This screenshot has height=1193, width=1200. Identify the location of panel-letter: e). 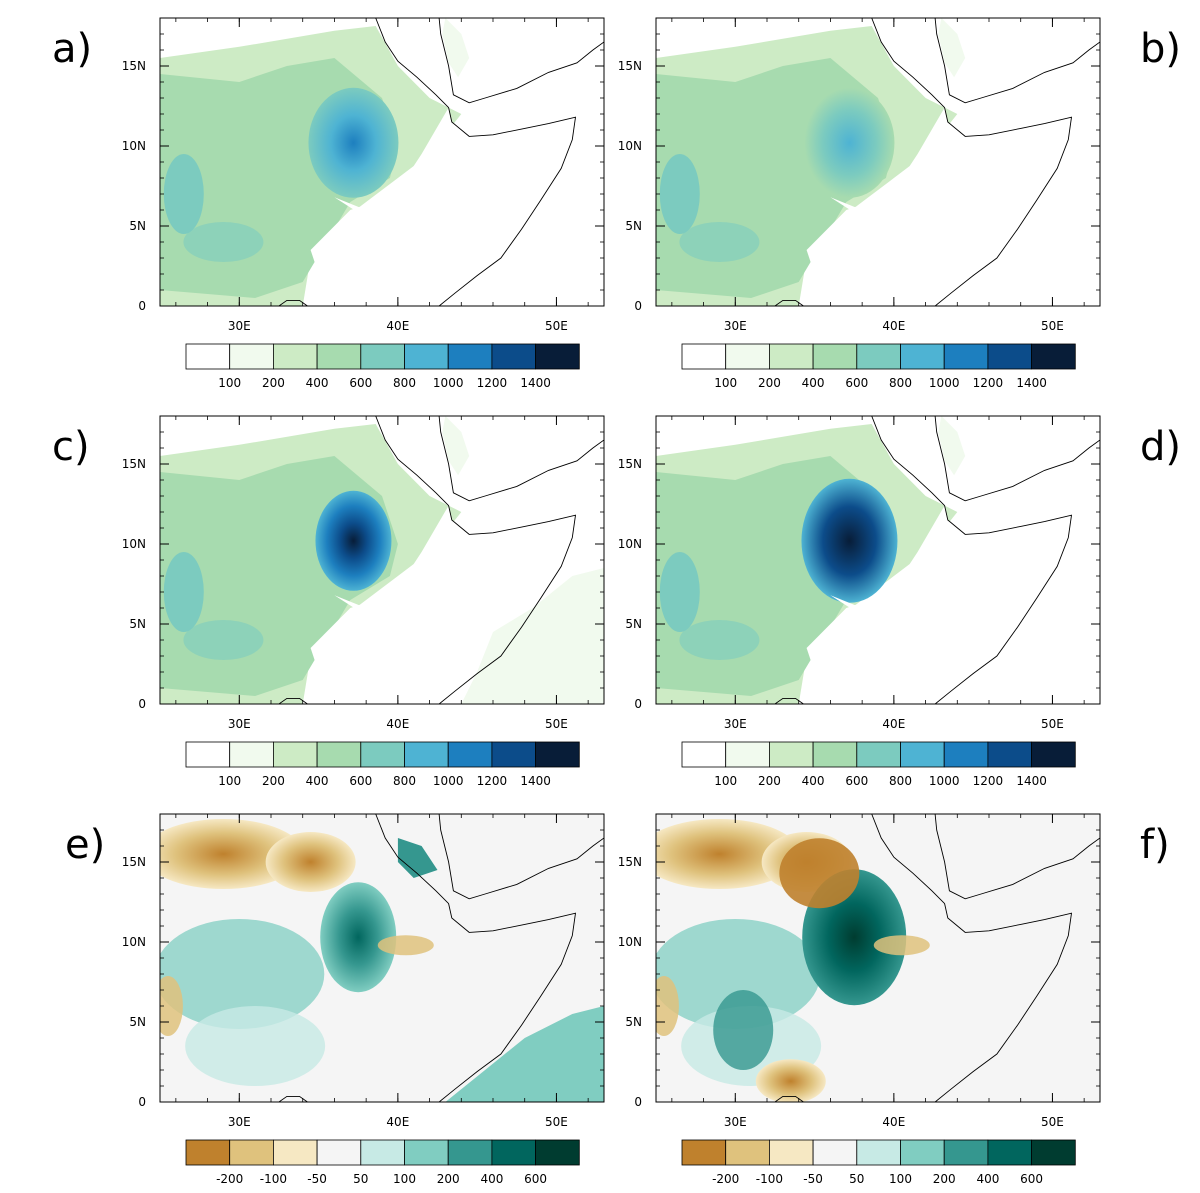
(85, 845).